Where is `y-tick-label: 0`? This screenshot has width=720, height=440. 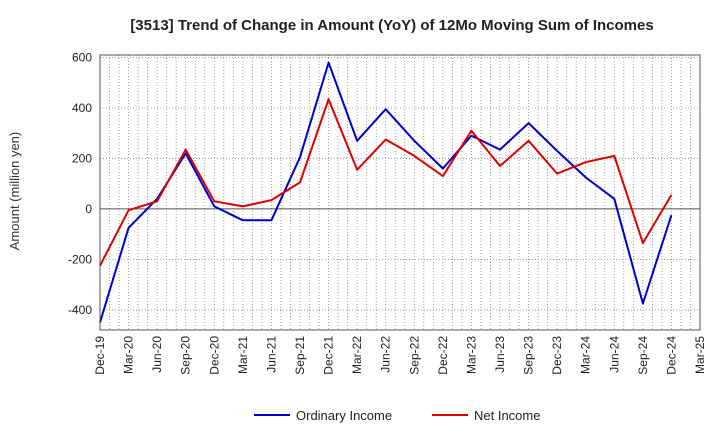 y-tick-label: 0 is located at coordinates (88, 209).